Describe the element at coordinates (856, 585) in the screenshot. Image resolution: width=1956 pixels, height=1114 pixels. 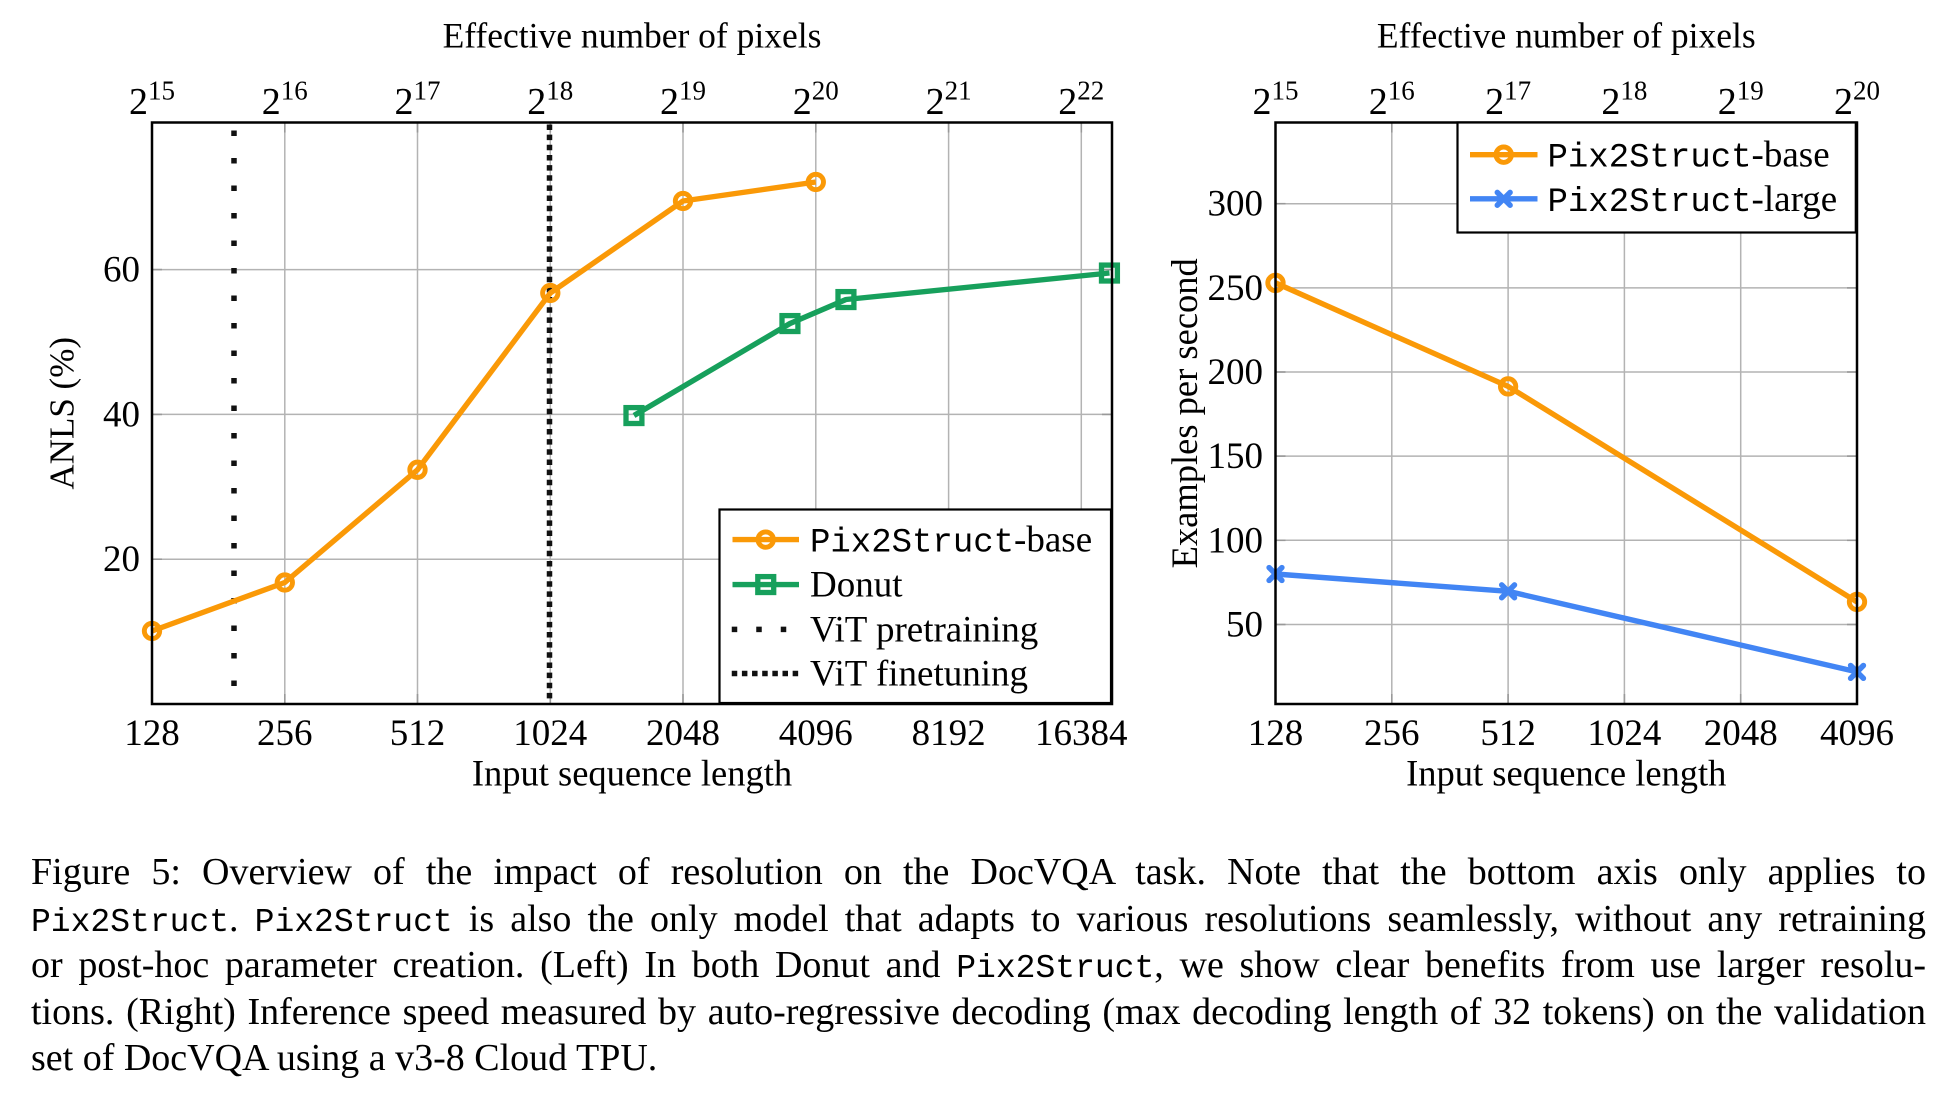
I see `svg-text: Donut` at that location.